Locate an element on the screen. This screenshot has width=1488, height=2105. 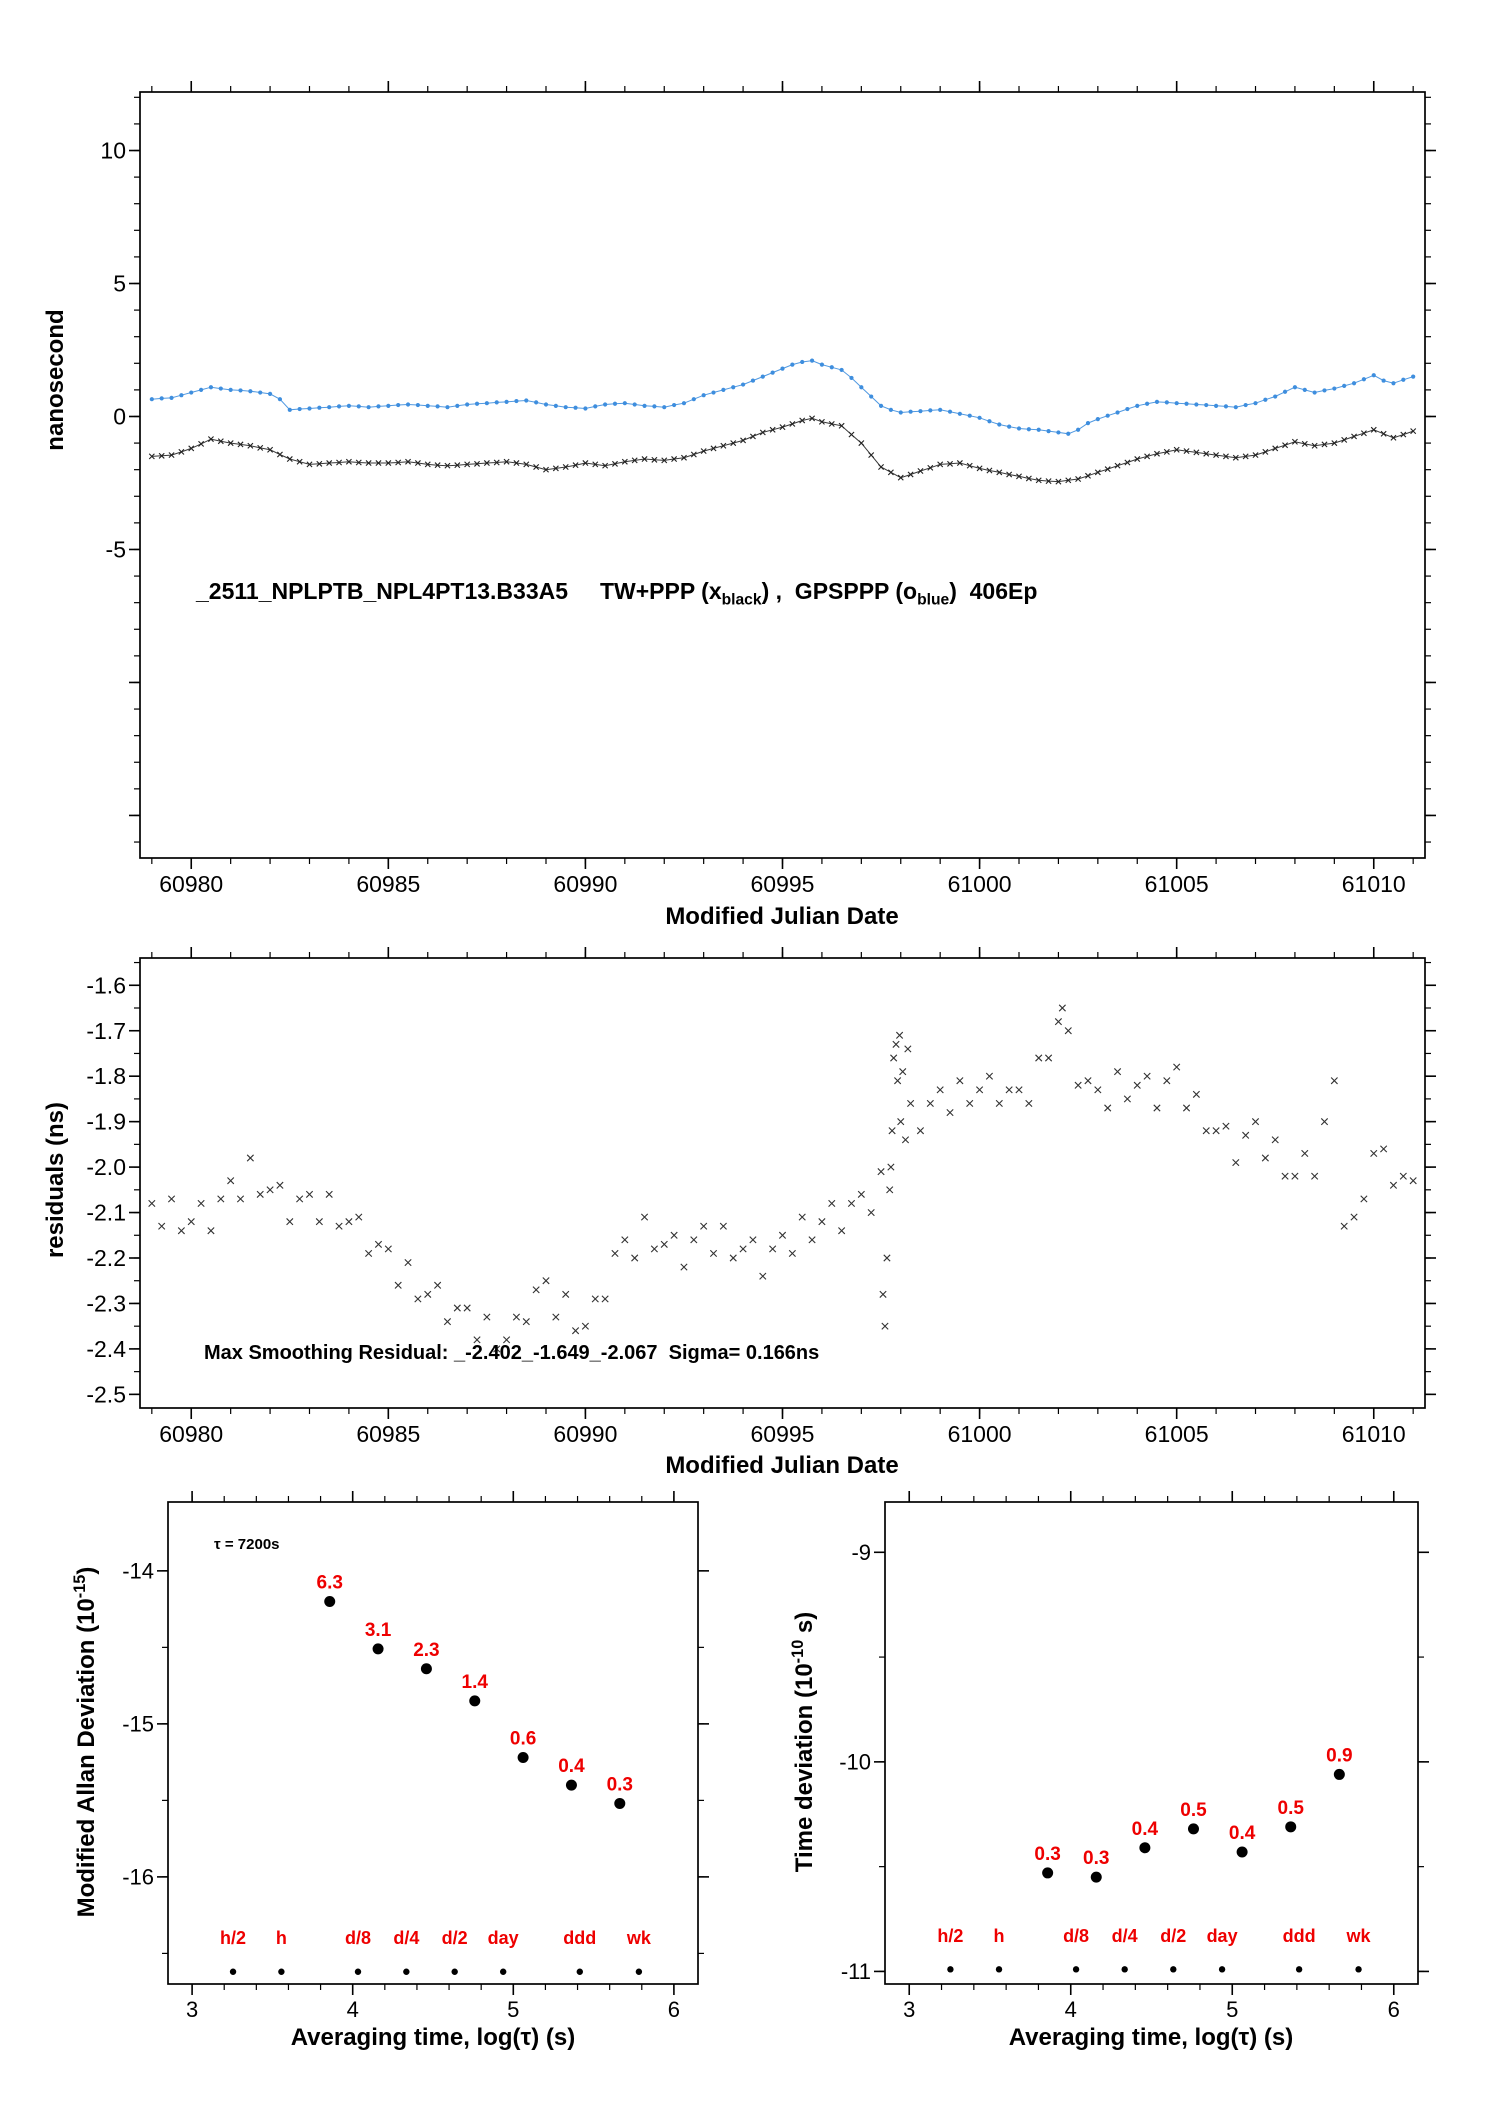
y-tick-label: -9 is located at coordinates (861, 1552).